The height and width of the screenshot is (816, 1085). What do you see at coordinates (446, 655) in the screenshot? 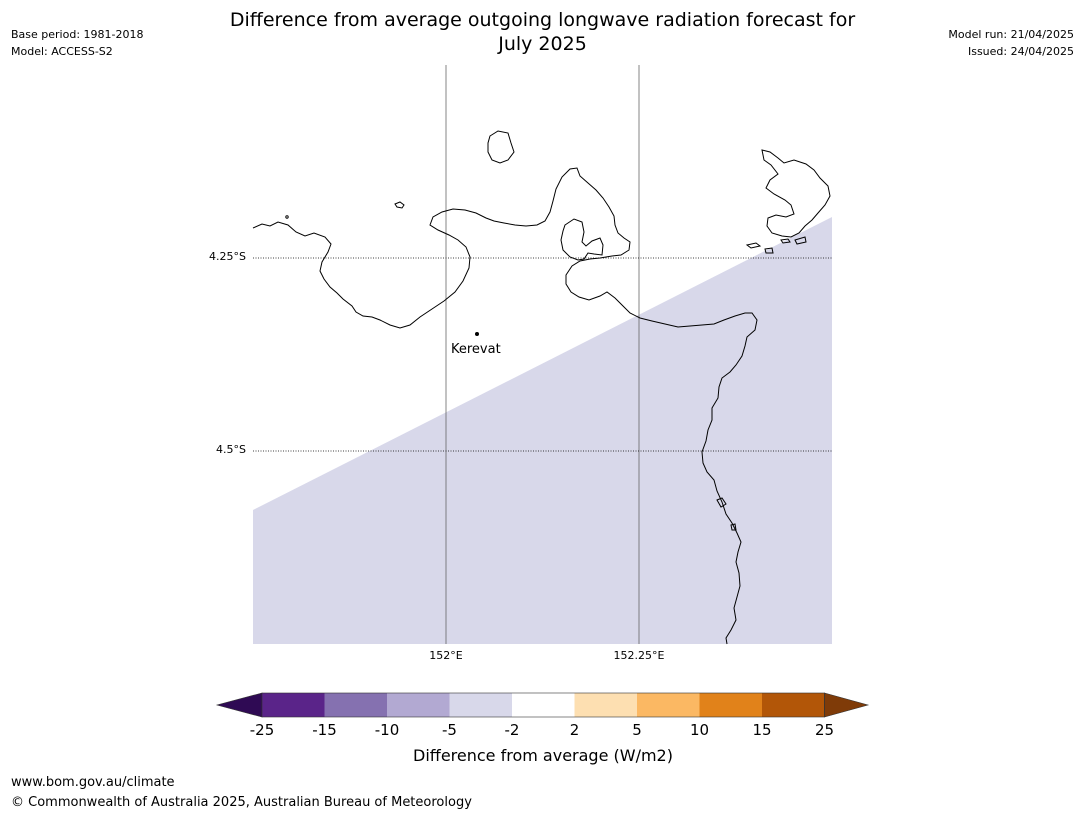
I see `lon-label-152: 152°E` at bounding box center [446, 655].